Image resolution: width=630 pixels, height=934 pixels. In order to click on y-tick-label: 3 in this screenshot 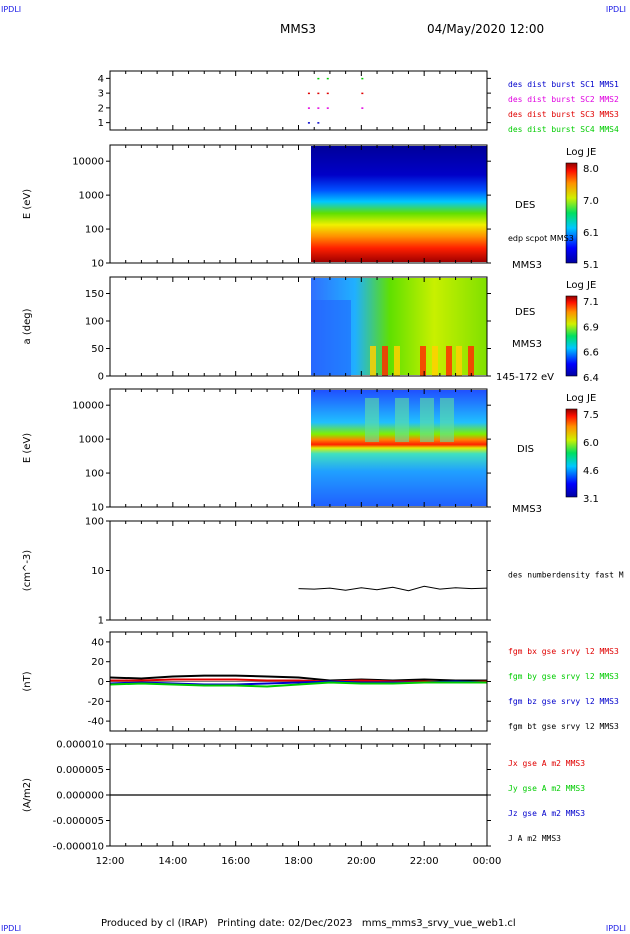, I will do `click(101, 94)`.